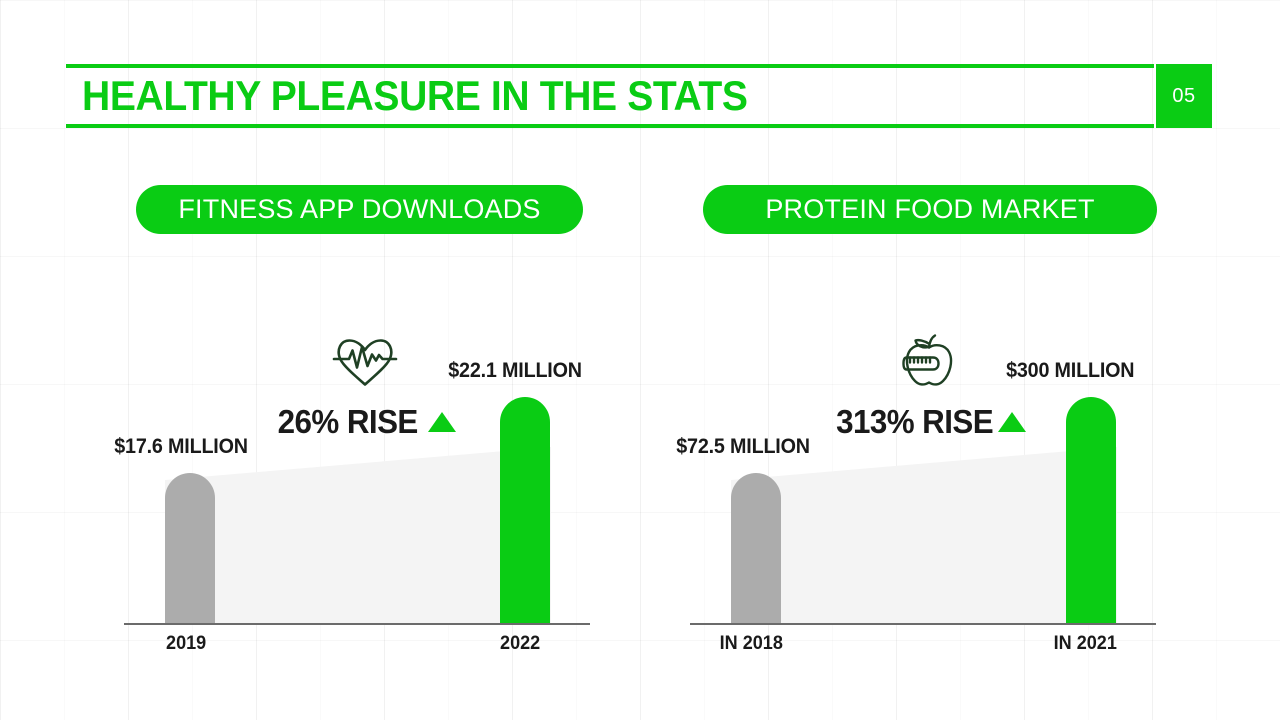 Image resolution: width=1280 pixels, height=720 pixels. What do you see at coordinates (348, 421) in the screenshot?
I see `rise-label-fitness: 26% RISE` at bounding box center [348, 421].